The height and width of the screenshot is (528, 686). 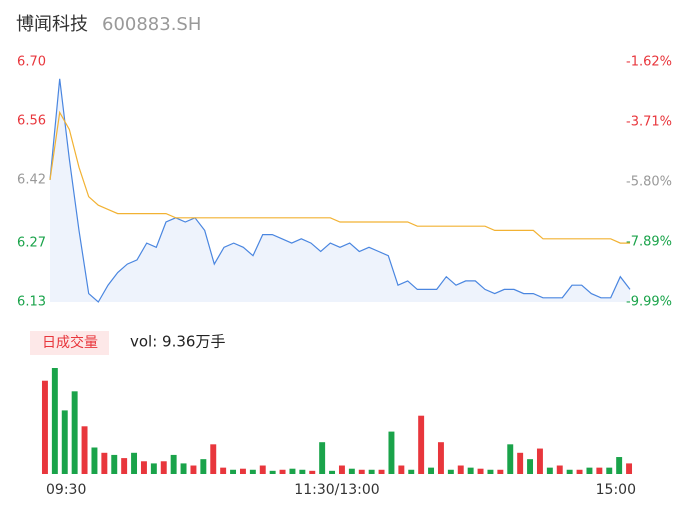 I want to click on y-tick-label: 6.27, so click(x=31, y=243).